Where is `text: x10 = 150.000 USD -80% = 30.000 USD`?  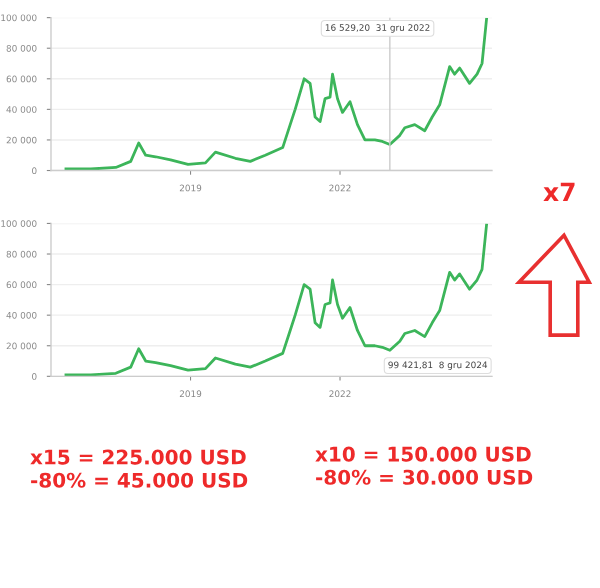
text: x10 = 150.000 USD -80% = 30.000 USD is located at coordinates (424, 465).